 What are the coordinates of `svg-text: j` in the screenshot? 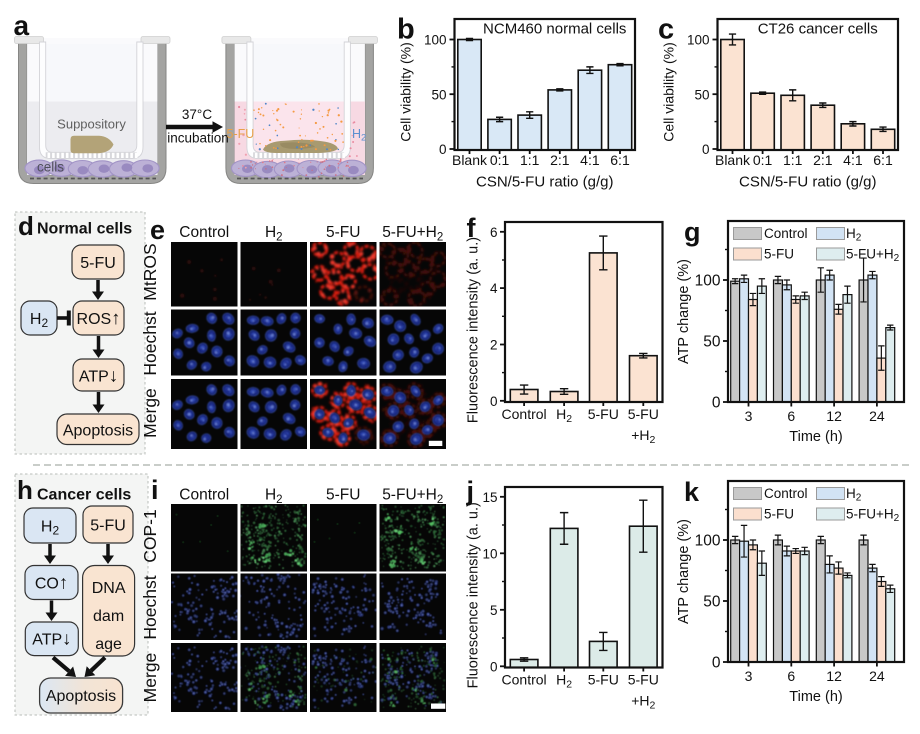 It's located at (470, 491).